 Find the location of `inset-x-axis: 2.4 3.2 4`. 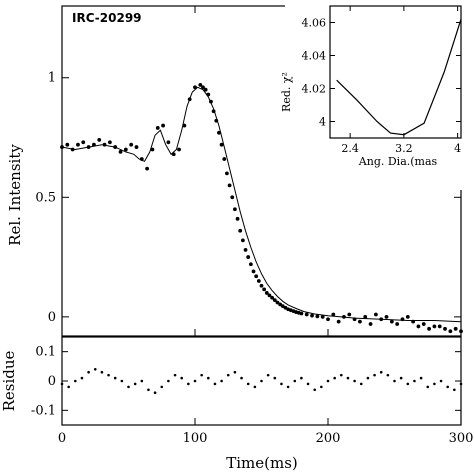

inset-x-axis: 2.4 3.2 4 is located at coordinates (401, 80).